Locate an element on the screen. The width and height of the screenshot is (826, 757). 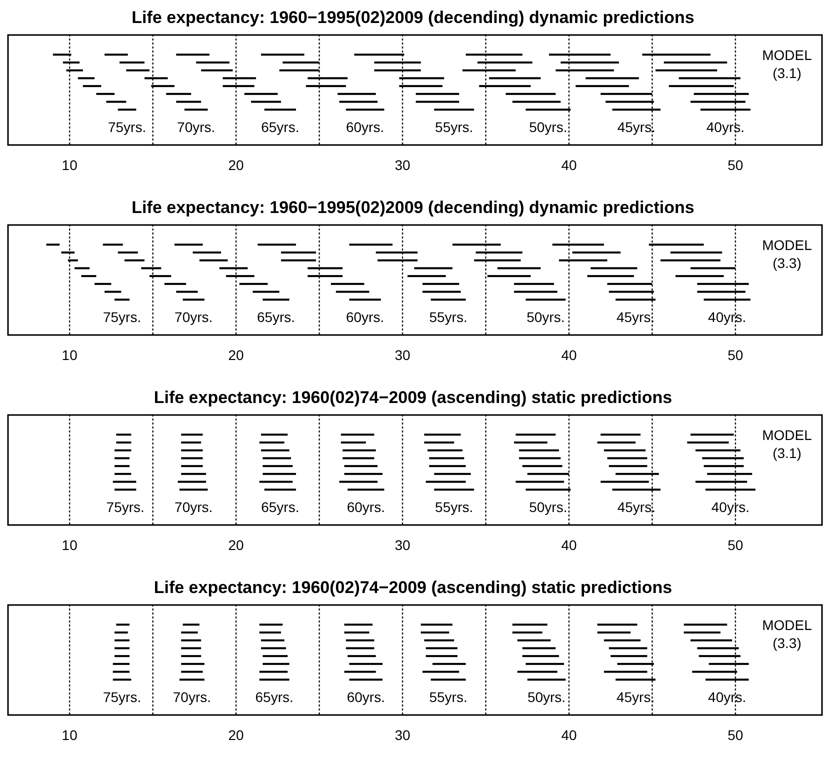
annotation: 70yrs. is located at coordinates (196, 127).